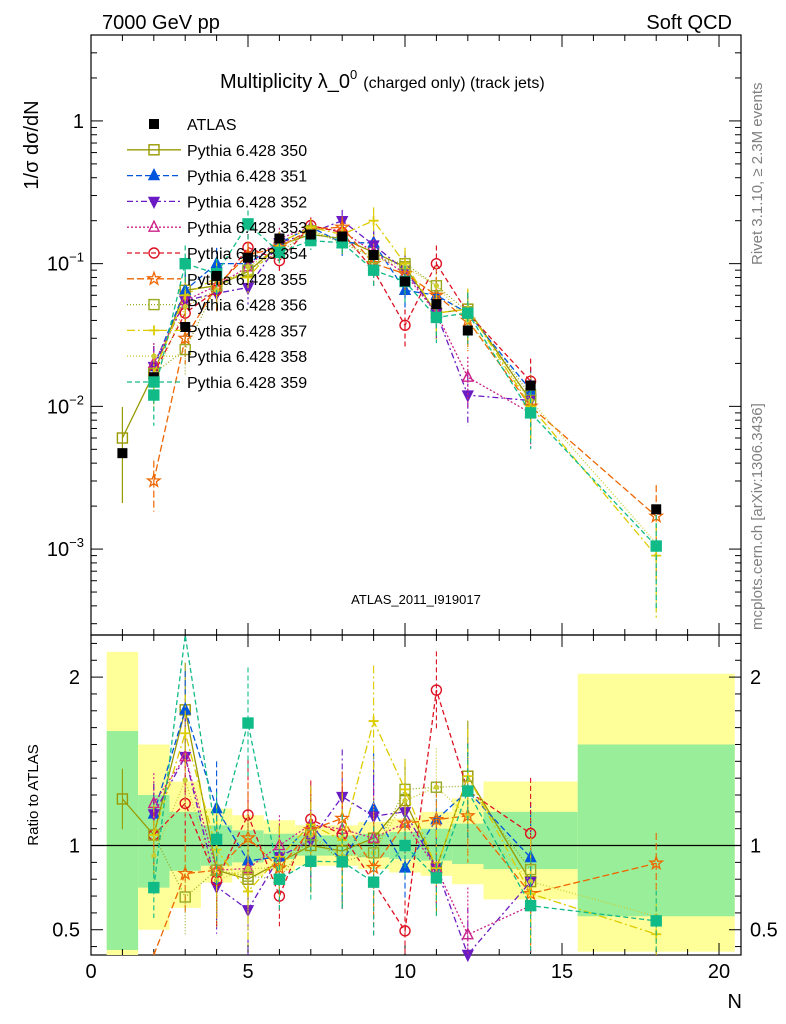  I want to click on legend-entry: Pythia 6.428 352, so click(217, 202).